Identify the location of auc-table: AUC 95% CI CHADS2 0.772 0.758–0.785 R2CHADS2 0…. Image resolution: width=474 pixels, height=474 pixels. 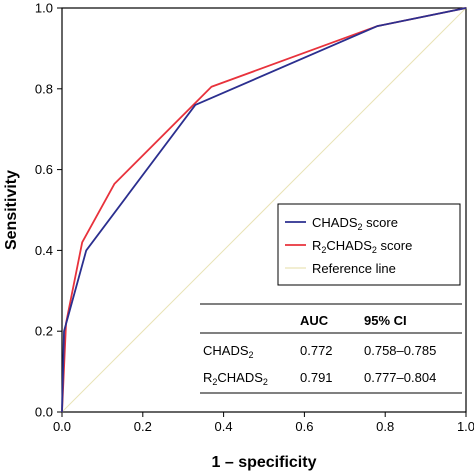
(331, 348).